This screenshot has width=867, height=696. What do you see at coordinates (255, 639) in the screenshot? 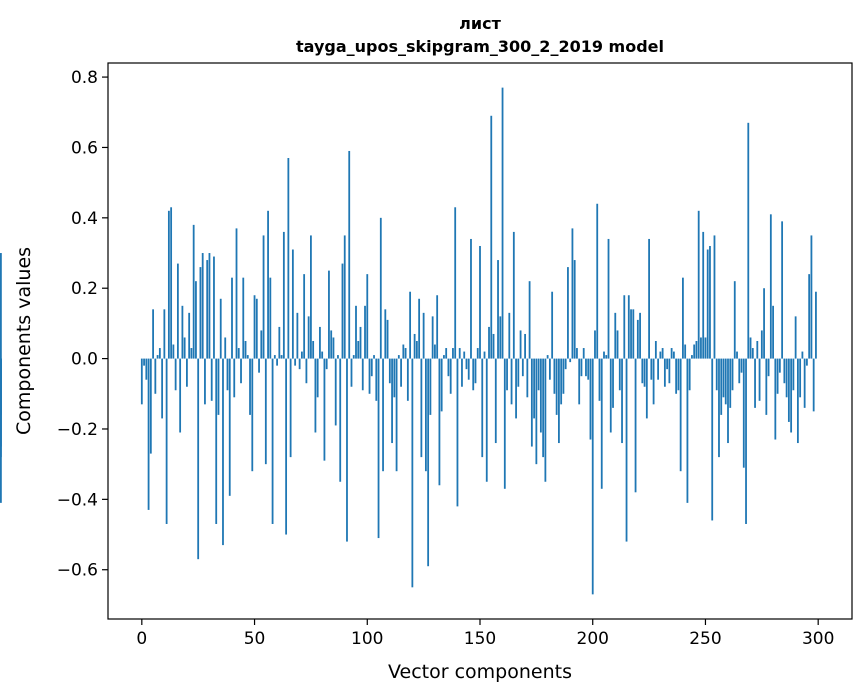
I see `x-tick-label: 50` at bounding box center [255, 639].